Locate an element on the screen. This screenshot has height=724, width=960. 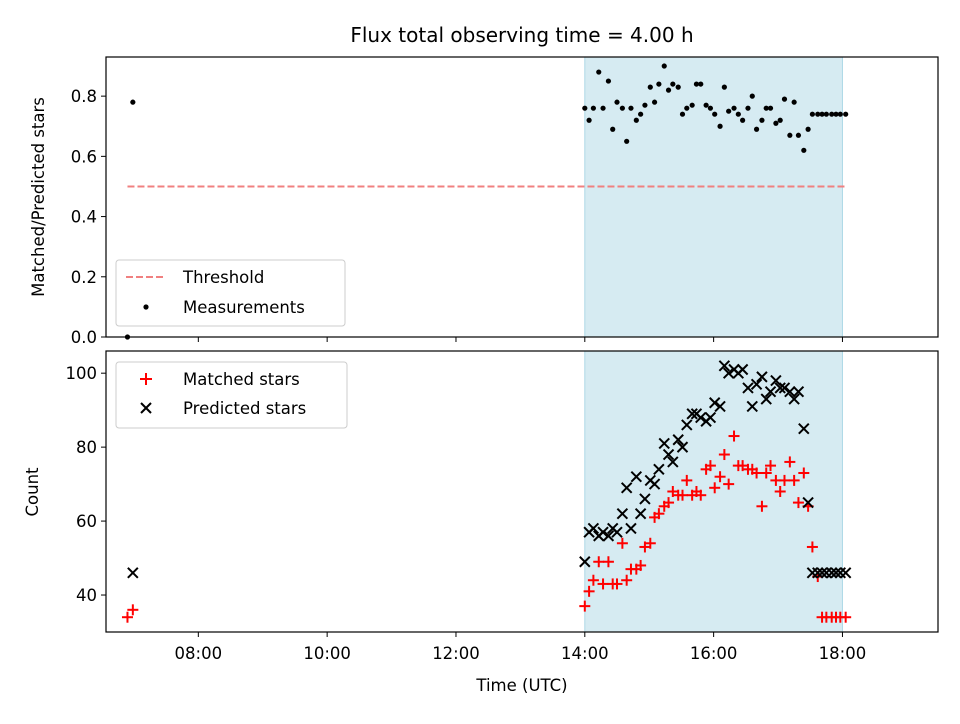
bottom-y-tick-label: 100 is located at coordinates (82, 373).